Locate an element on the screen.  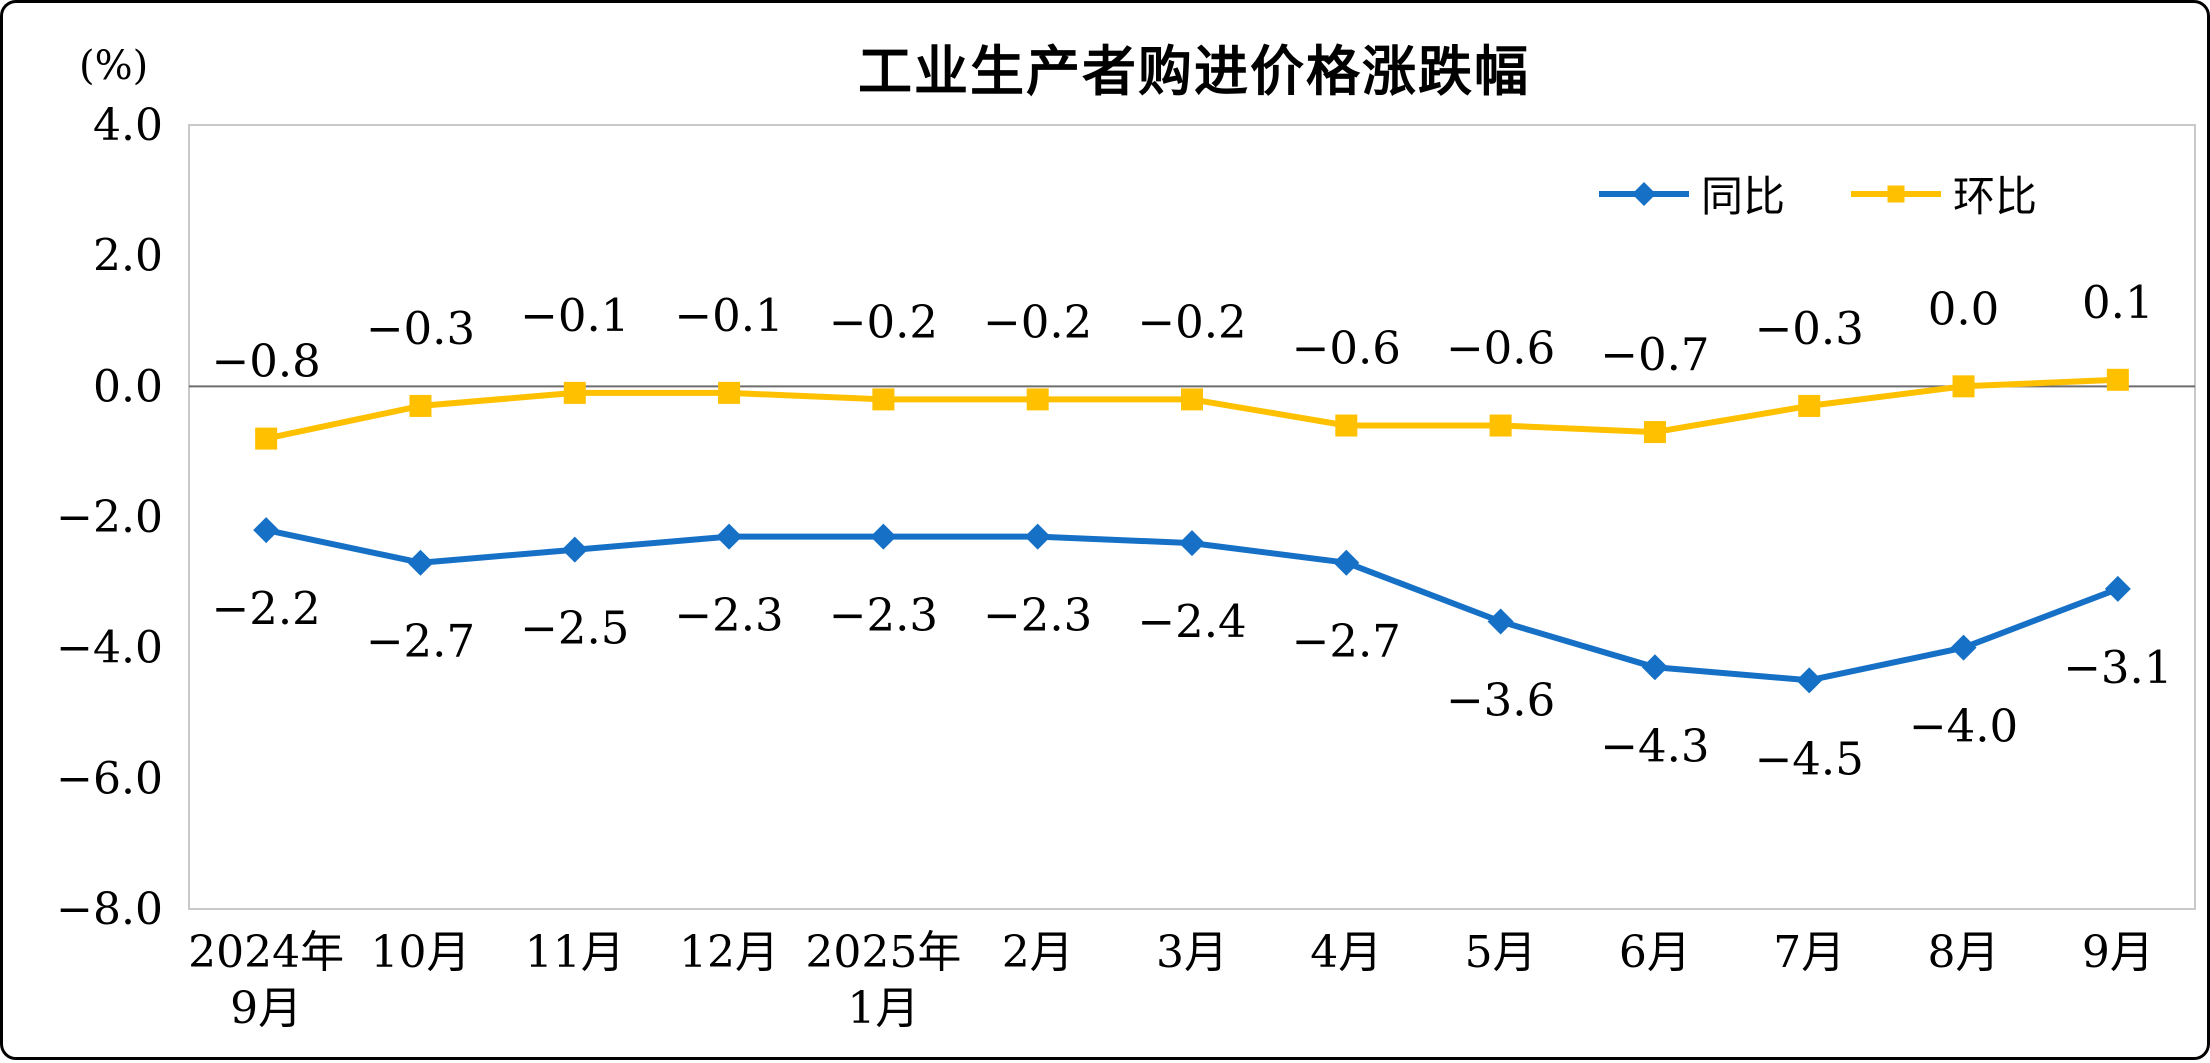
x-axis-category-label: 10月 is located at coordinates (420, 952).